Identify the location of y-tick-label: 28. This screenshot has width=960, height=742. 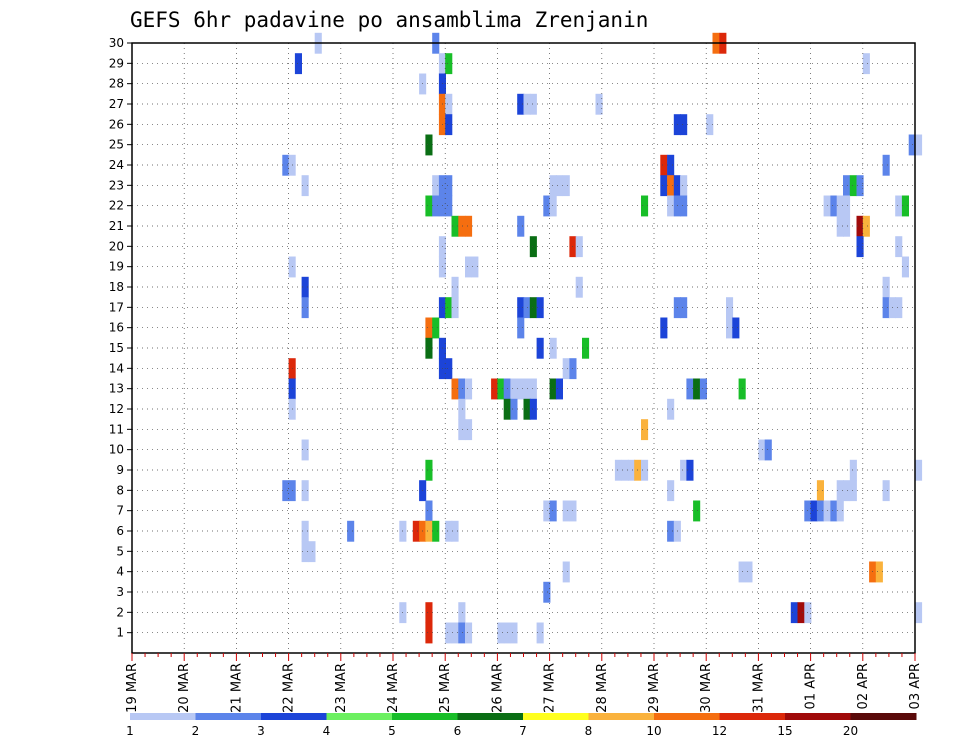
(116, 84).